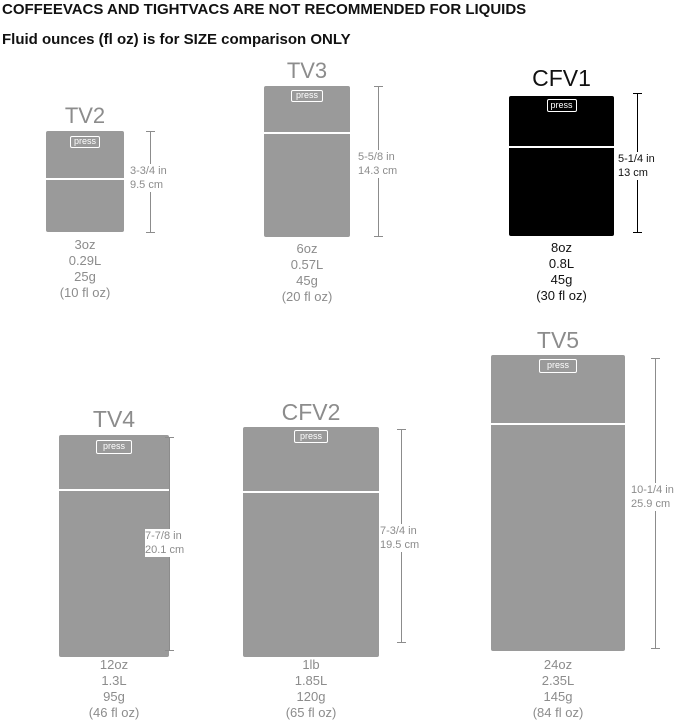 The width and height of the screenshot is (679, 728). What do you see at coordinates (378, 164) in the screenshot?
I see `height-label: 5-5/8 in 14.3 cm` at bounding box center [378, 164].